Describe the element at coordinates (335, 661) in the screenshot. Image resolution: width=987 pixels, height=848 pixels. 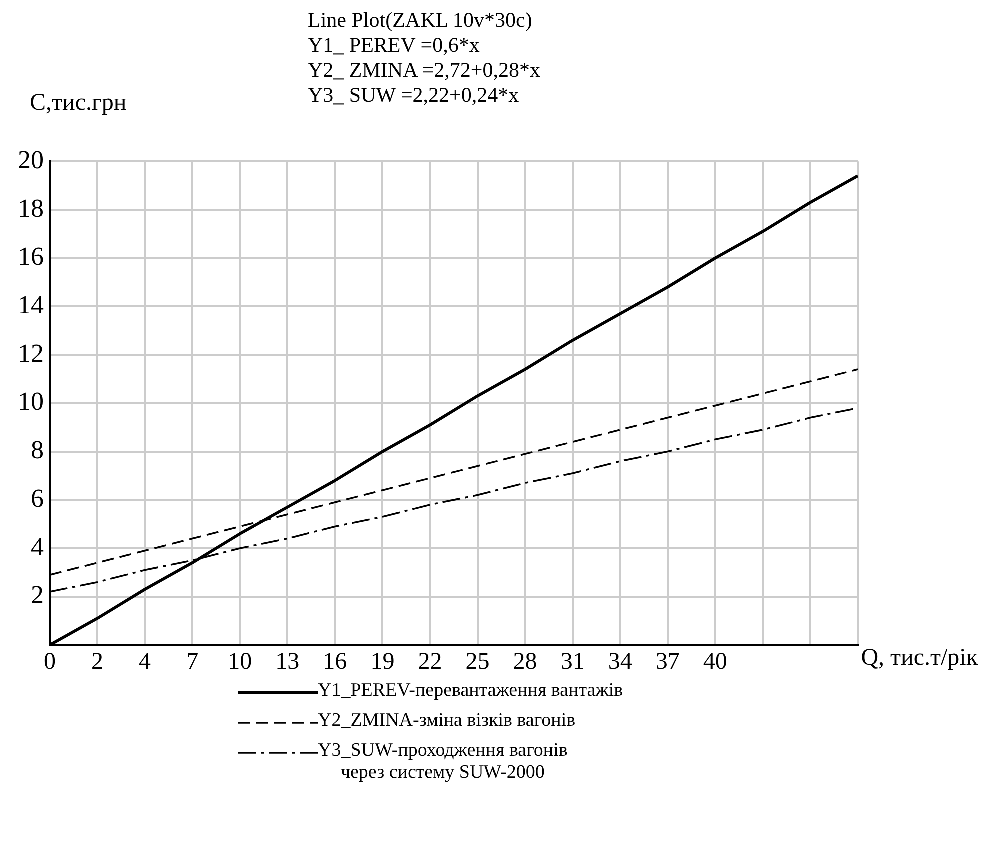
I see `x-tick-label: 16` at that location.